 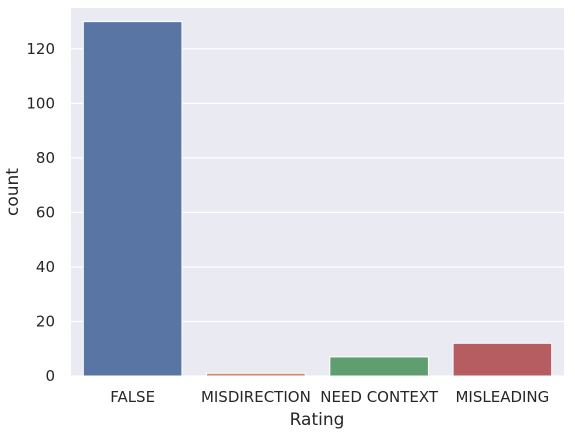 I want to click on y-tick-label: 20, so click(x=45, y=321).